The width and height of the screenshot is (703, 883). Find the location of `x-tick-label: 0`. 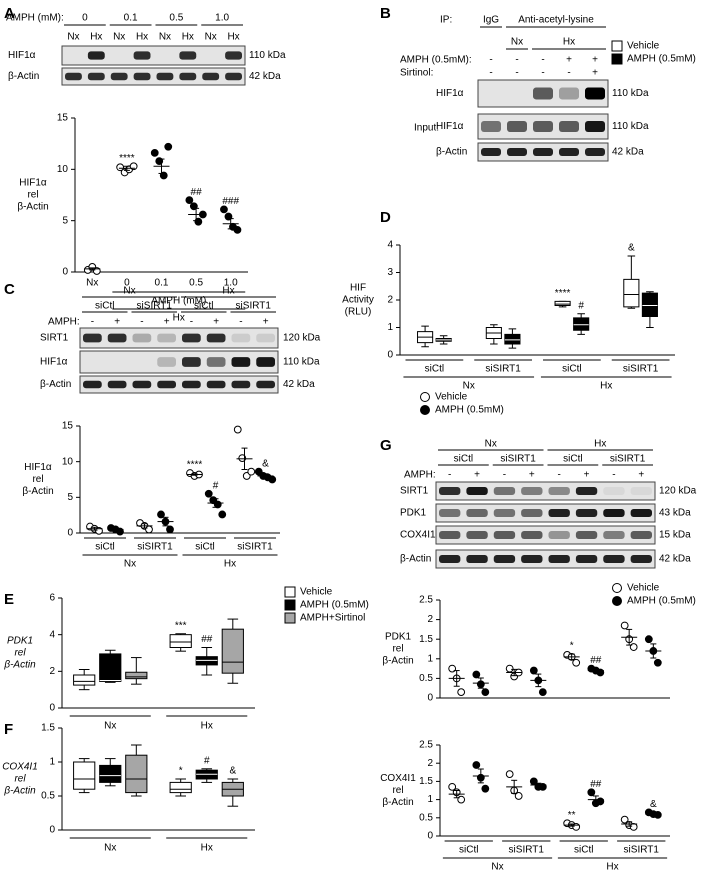

x-tick-label: 0 is located at coordinates (127, 283).